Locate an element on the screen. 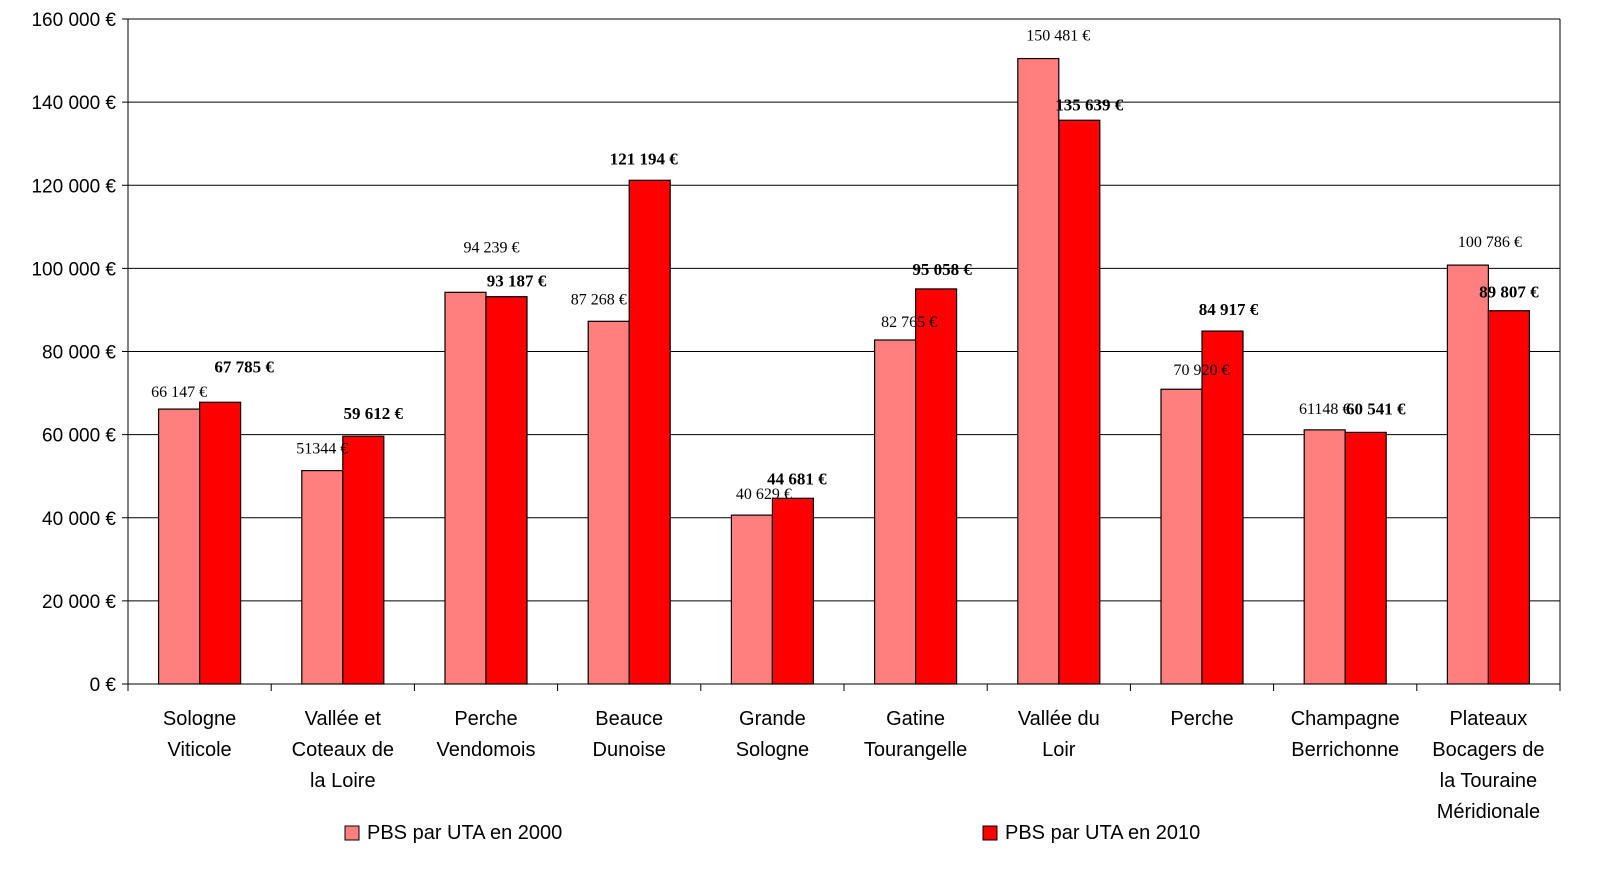  x-tick-label: Champagne Berrichonne is located at coordinates (1345, 734).